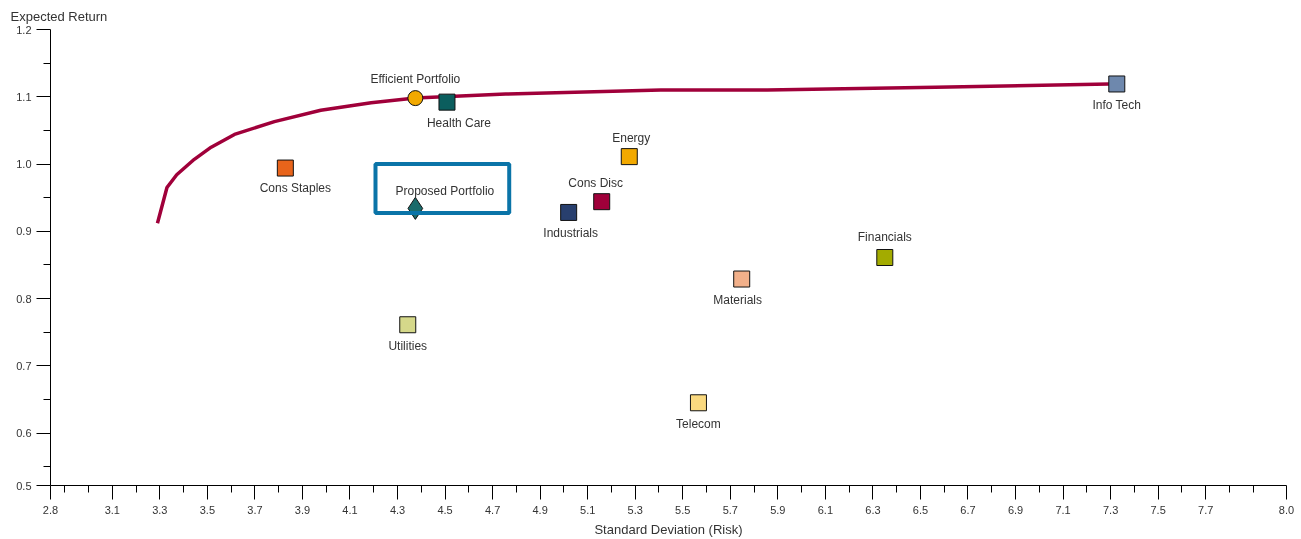 The height and width of the screenshot is (539, 1301). What do you see at coordinates (24, 231) in the screenshot?
I see `y-tick-label: 0.9` at bounding box center [24, 231].